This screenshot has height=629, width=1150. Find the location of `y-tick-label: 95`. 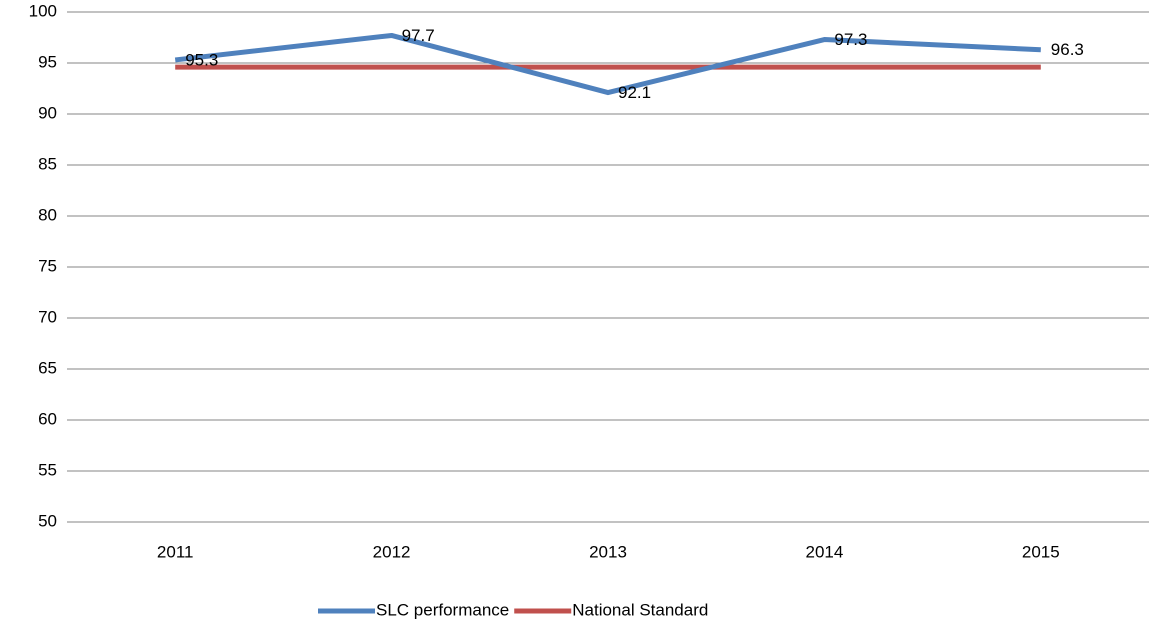

y-tick-label: 95 is located at coordinates (47, 61).